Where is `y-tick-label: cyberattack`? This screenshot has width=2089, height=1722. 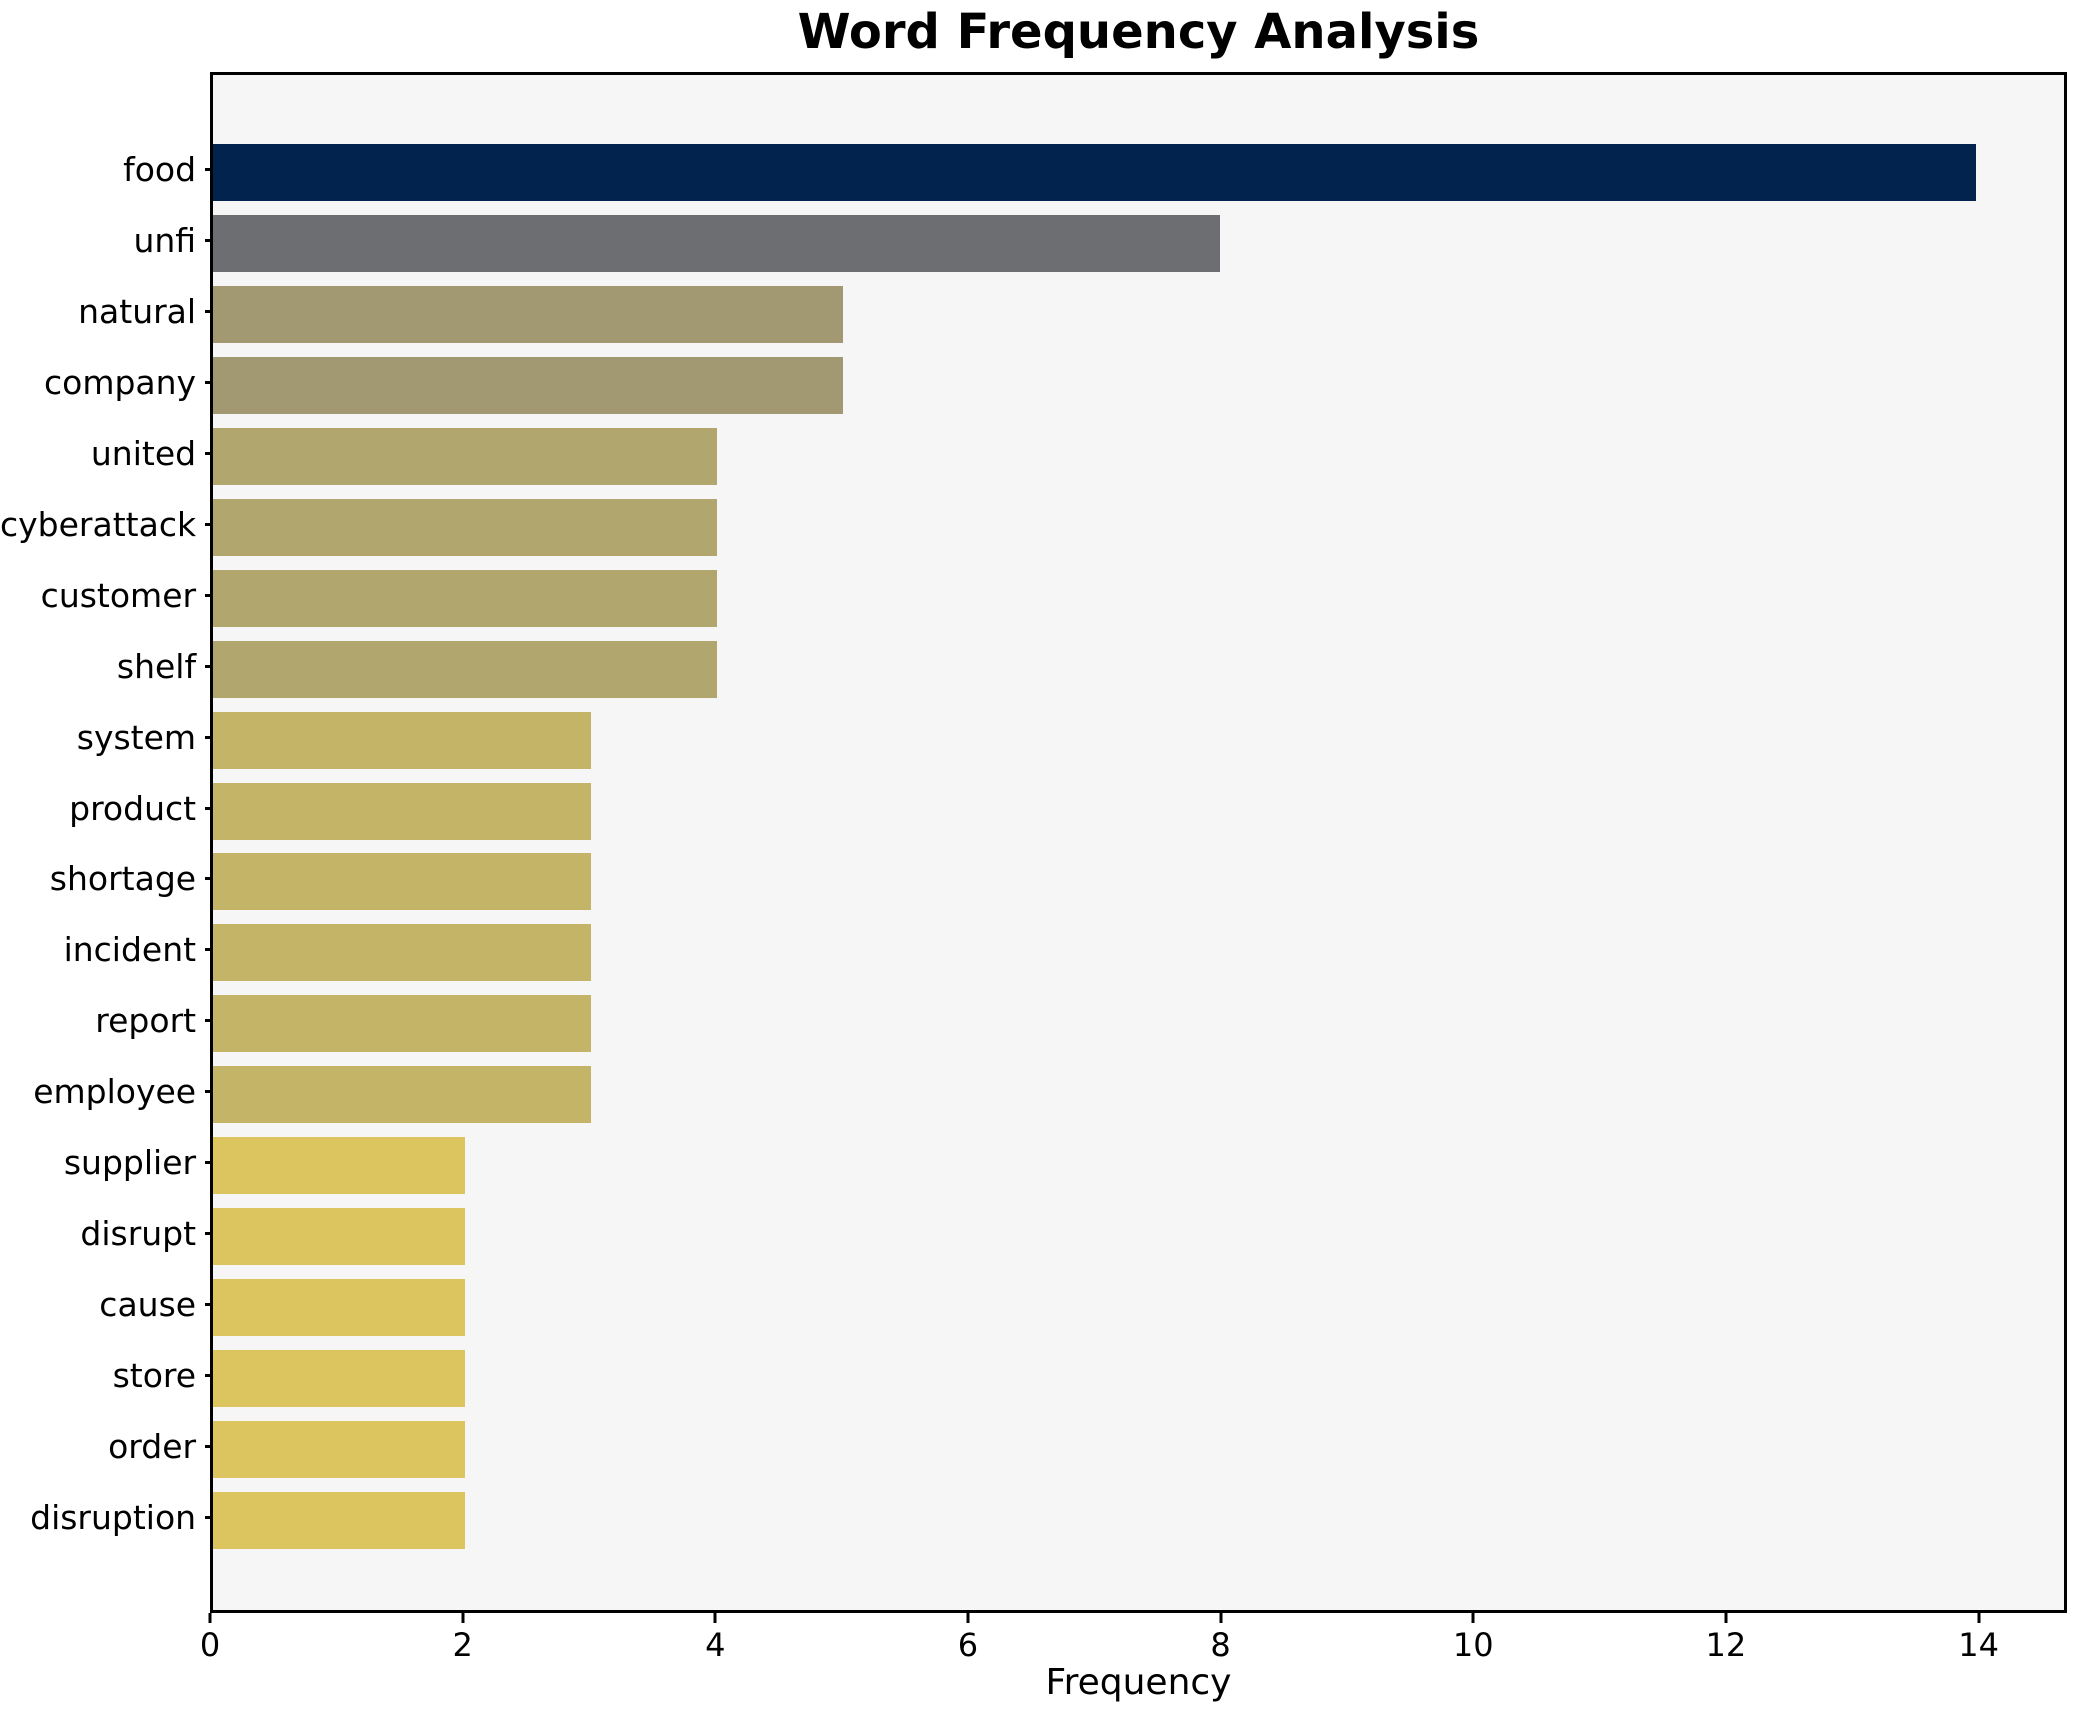
y-tick-label: cyberattack is located at coordinates (98, 524).